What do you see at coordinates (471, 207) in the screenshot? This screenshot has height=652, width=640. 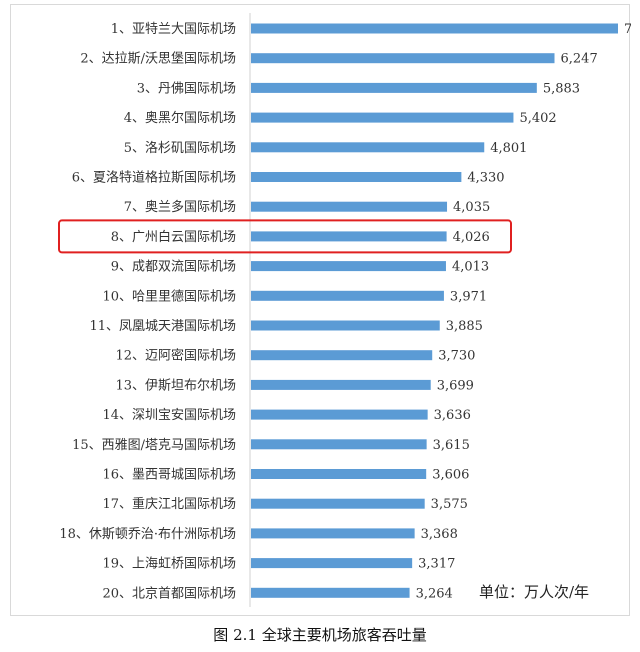 I see `value-label: 4,035` at bounding box center [471, 207].